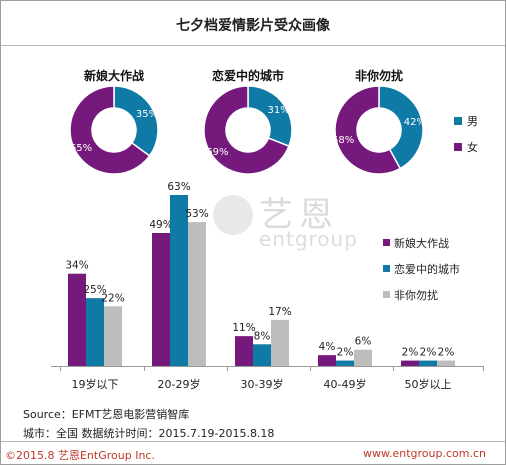 The image size is (506, 465). What do you see at coordinates (217, 152) in the screenshot?
I see `donut-slice-label: 69%` at bounding box center [217, 152].